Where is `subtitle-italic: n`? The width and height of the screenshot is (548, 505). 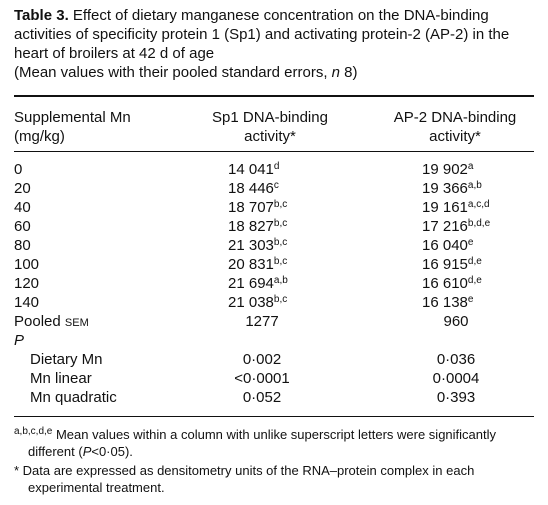 subtitle-italic: n is located at coordinates (336, 72).